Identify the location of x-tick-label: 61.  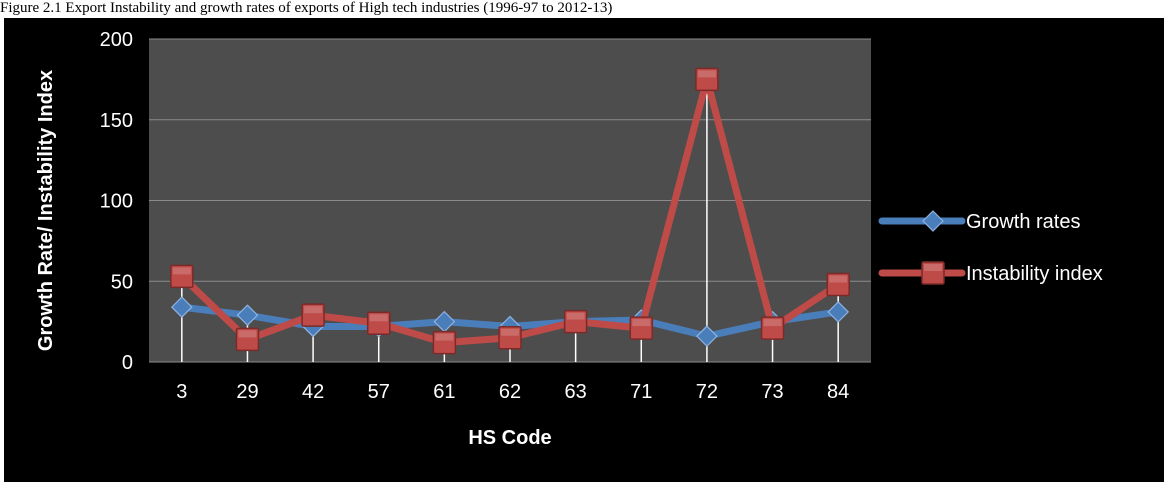
(444, 392).